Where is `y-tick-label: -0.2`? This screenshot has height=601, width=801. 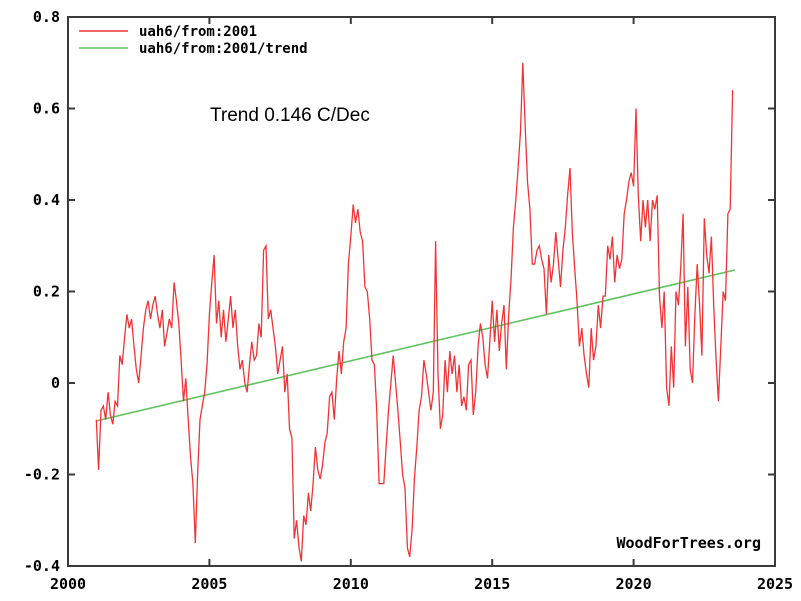
y-tick-label: -0.2 is located at coordinates (42, 475).